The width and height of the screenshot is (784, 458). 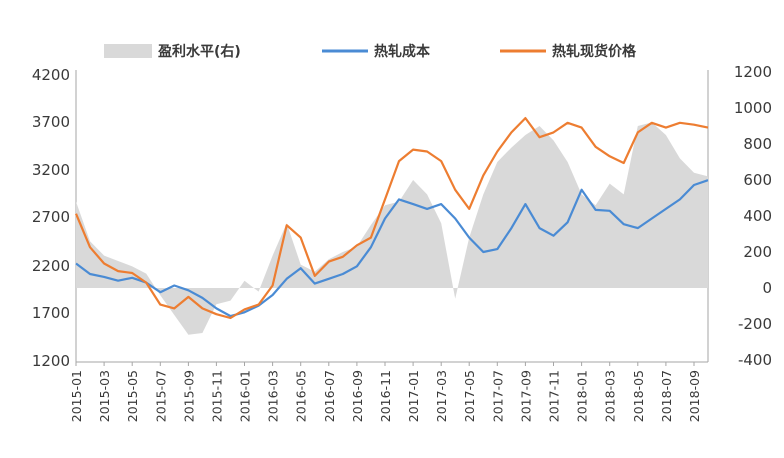 I want to click on x-tick-label: 2016-07, so click(x=329, y=396).